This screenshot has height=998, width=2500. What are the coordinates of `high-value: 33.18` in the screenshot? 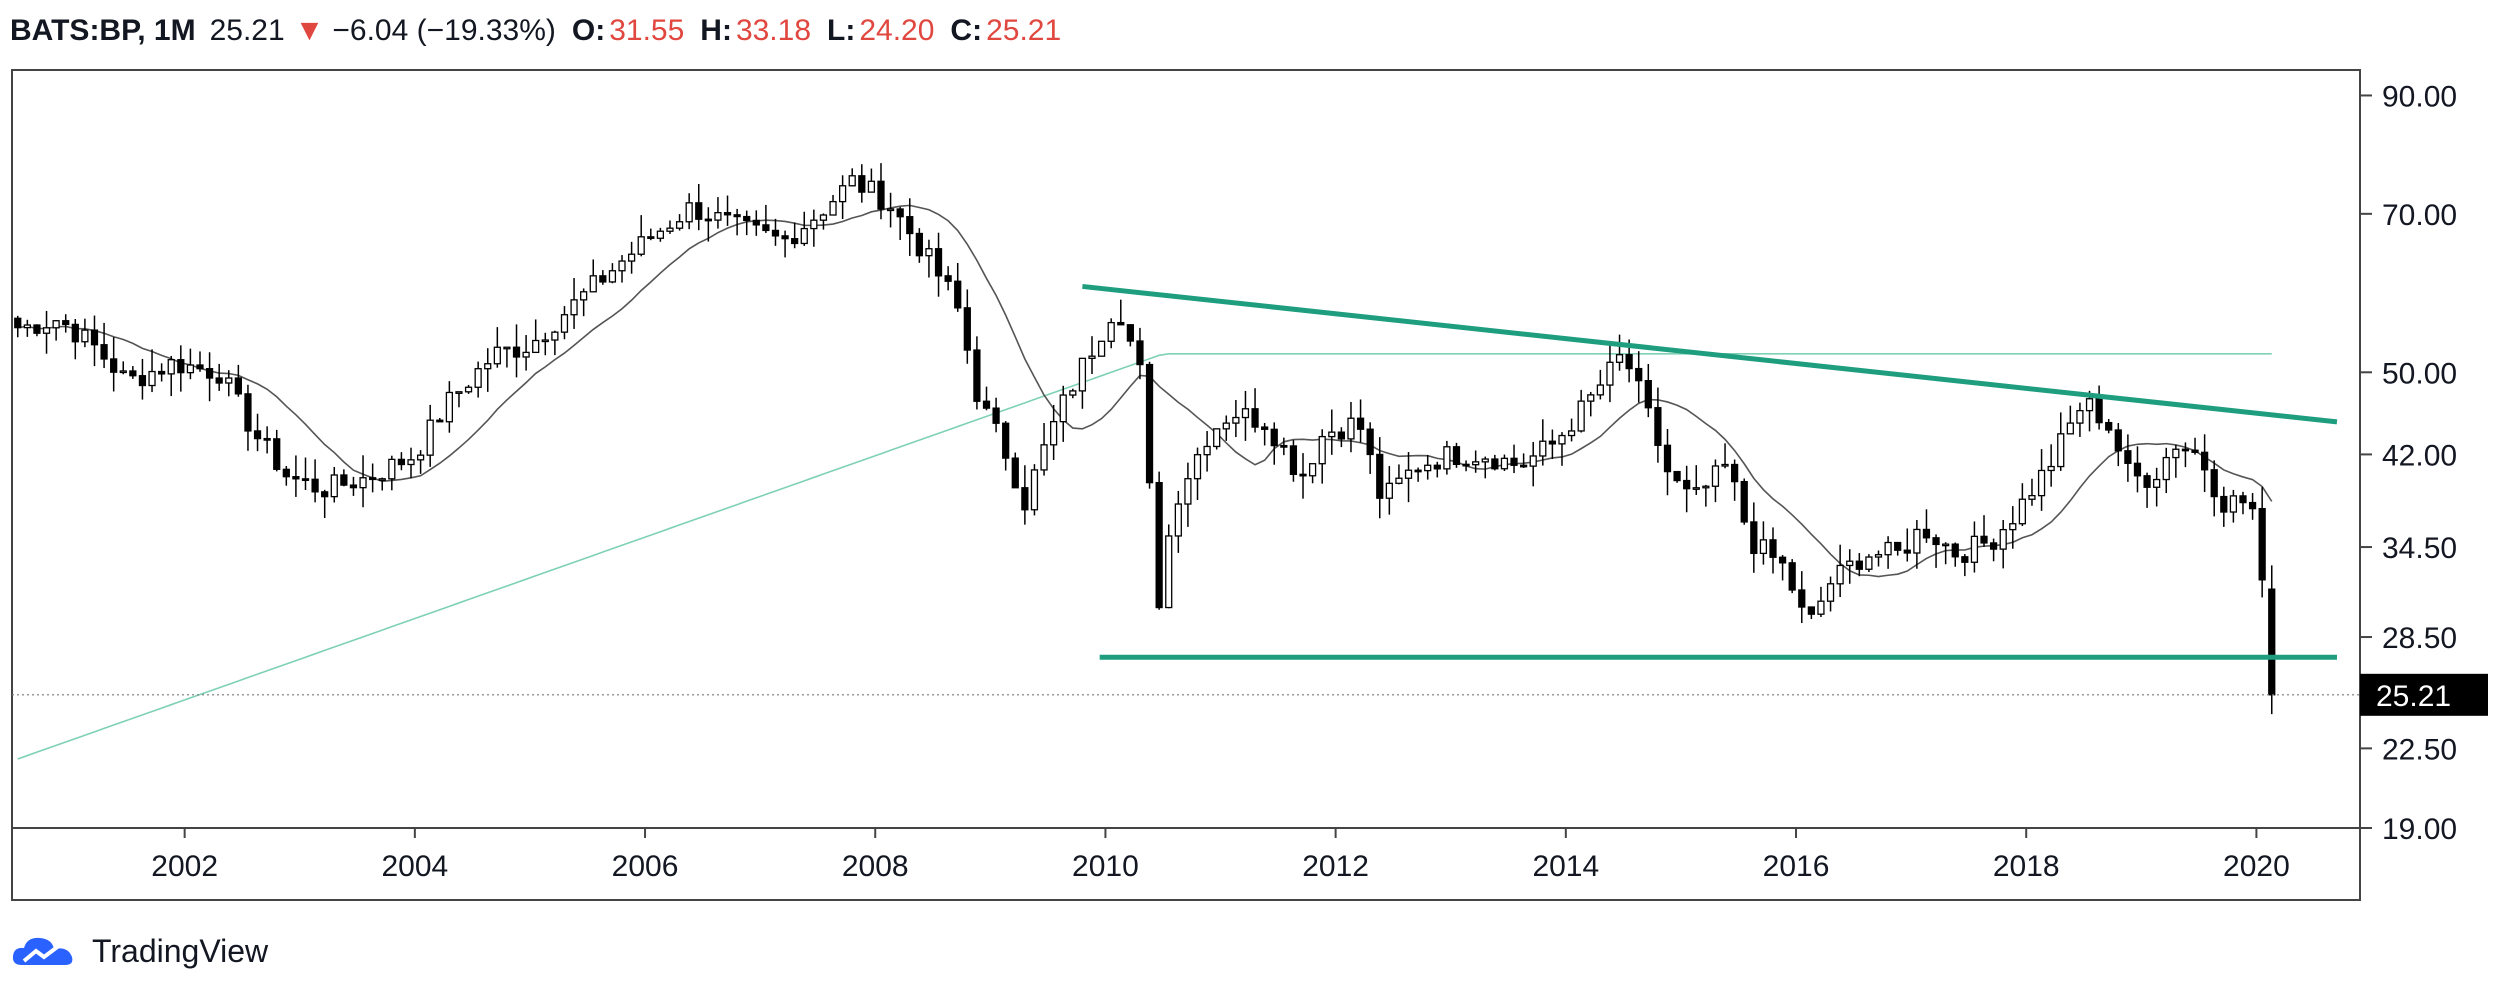 It's located at (773, 30).